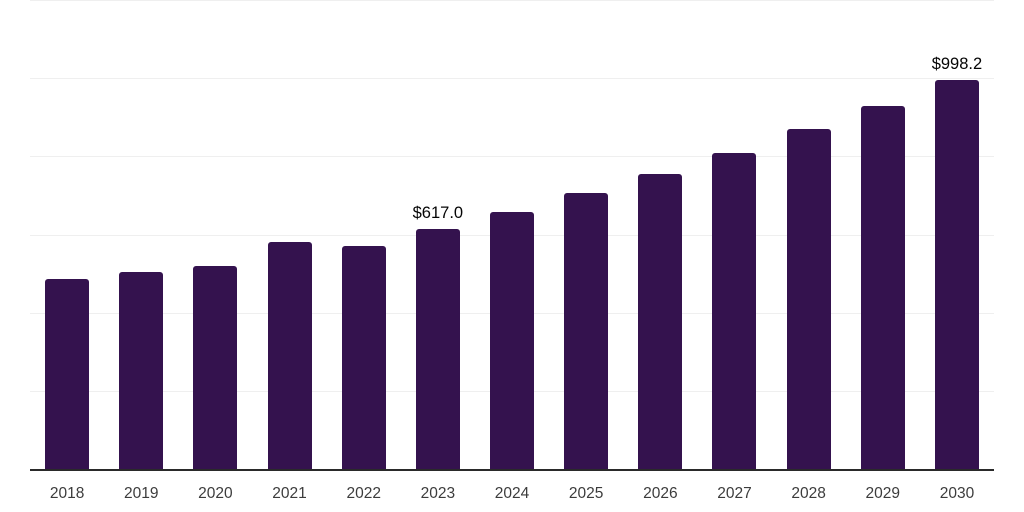  What do you see at coordinates (215, 368) in the screenshot?
I see `bar-2020` at bounding box center [215, 368].